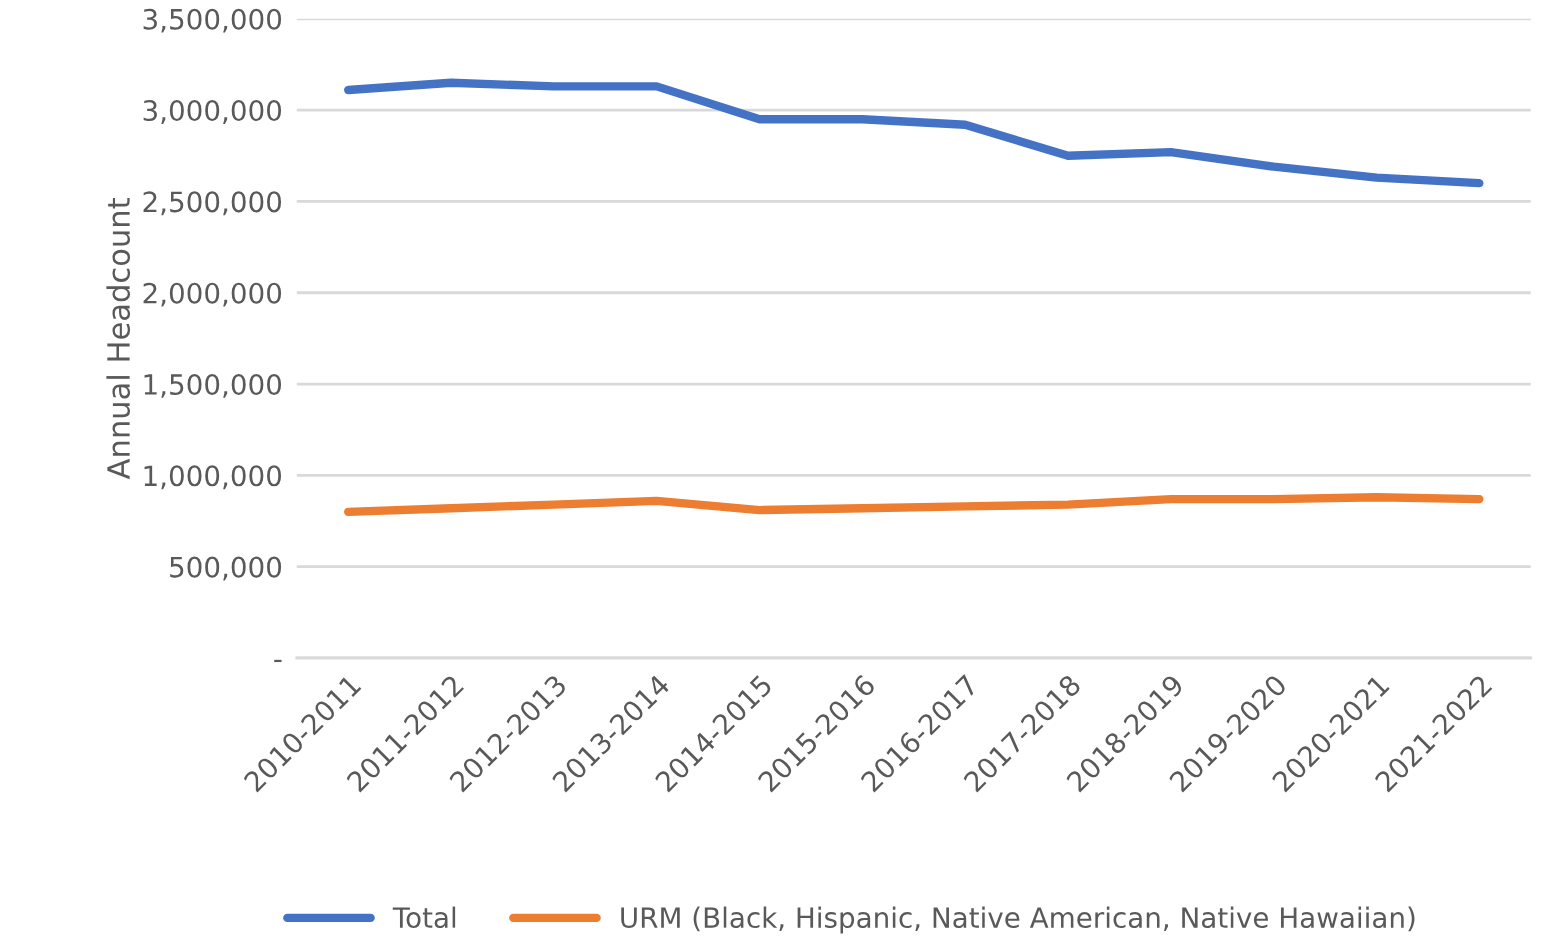 This screenshot has height=940, width=1562. What do you see at coordinates (213, 477) in the screenshot?
I see `y-tick-label: 1,000,000` at bounding box center [213, 477].